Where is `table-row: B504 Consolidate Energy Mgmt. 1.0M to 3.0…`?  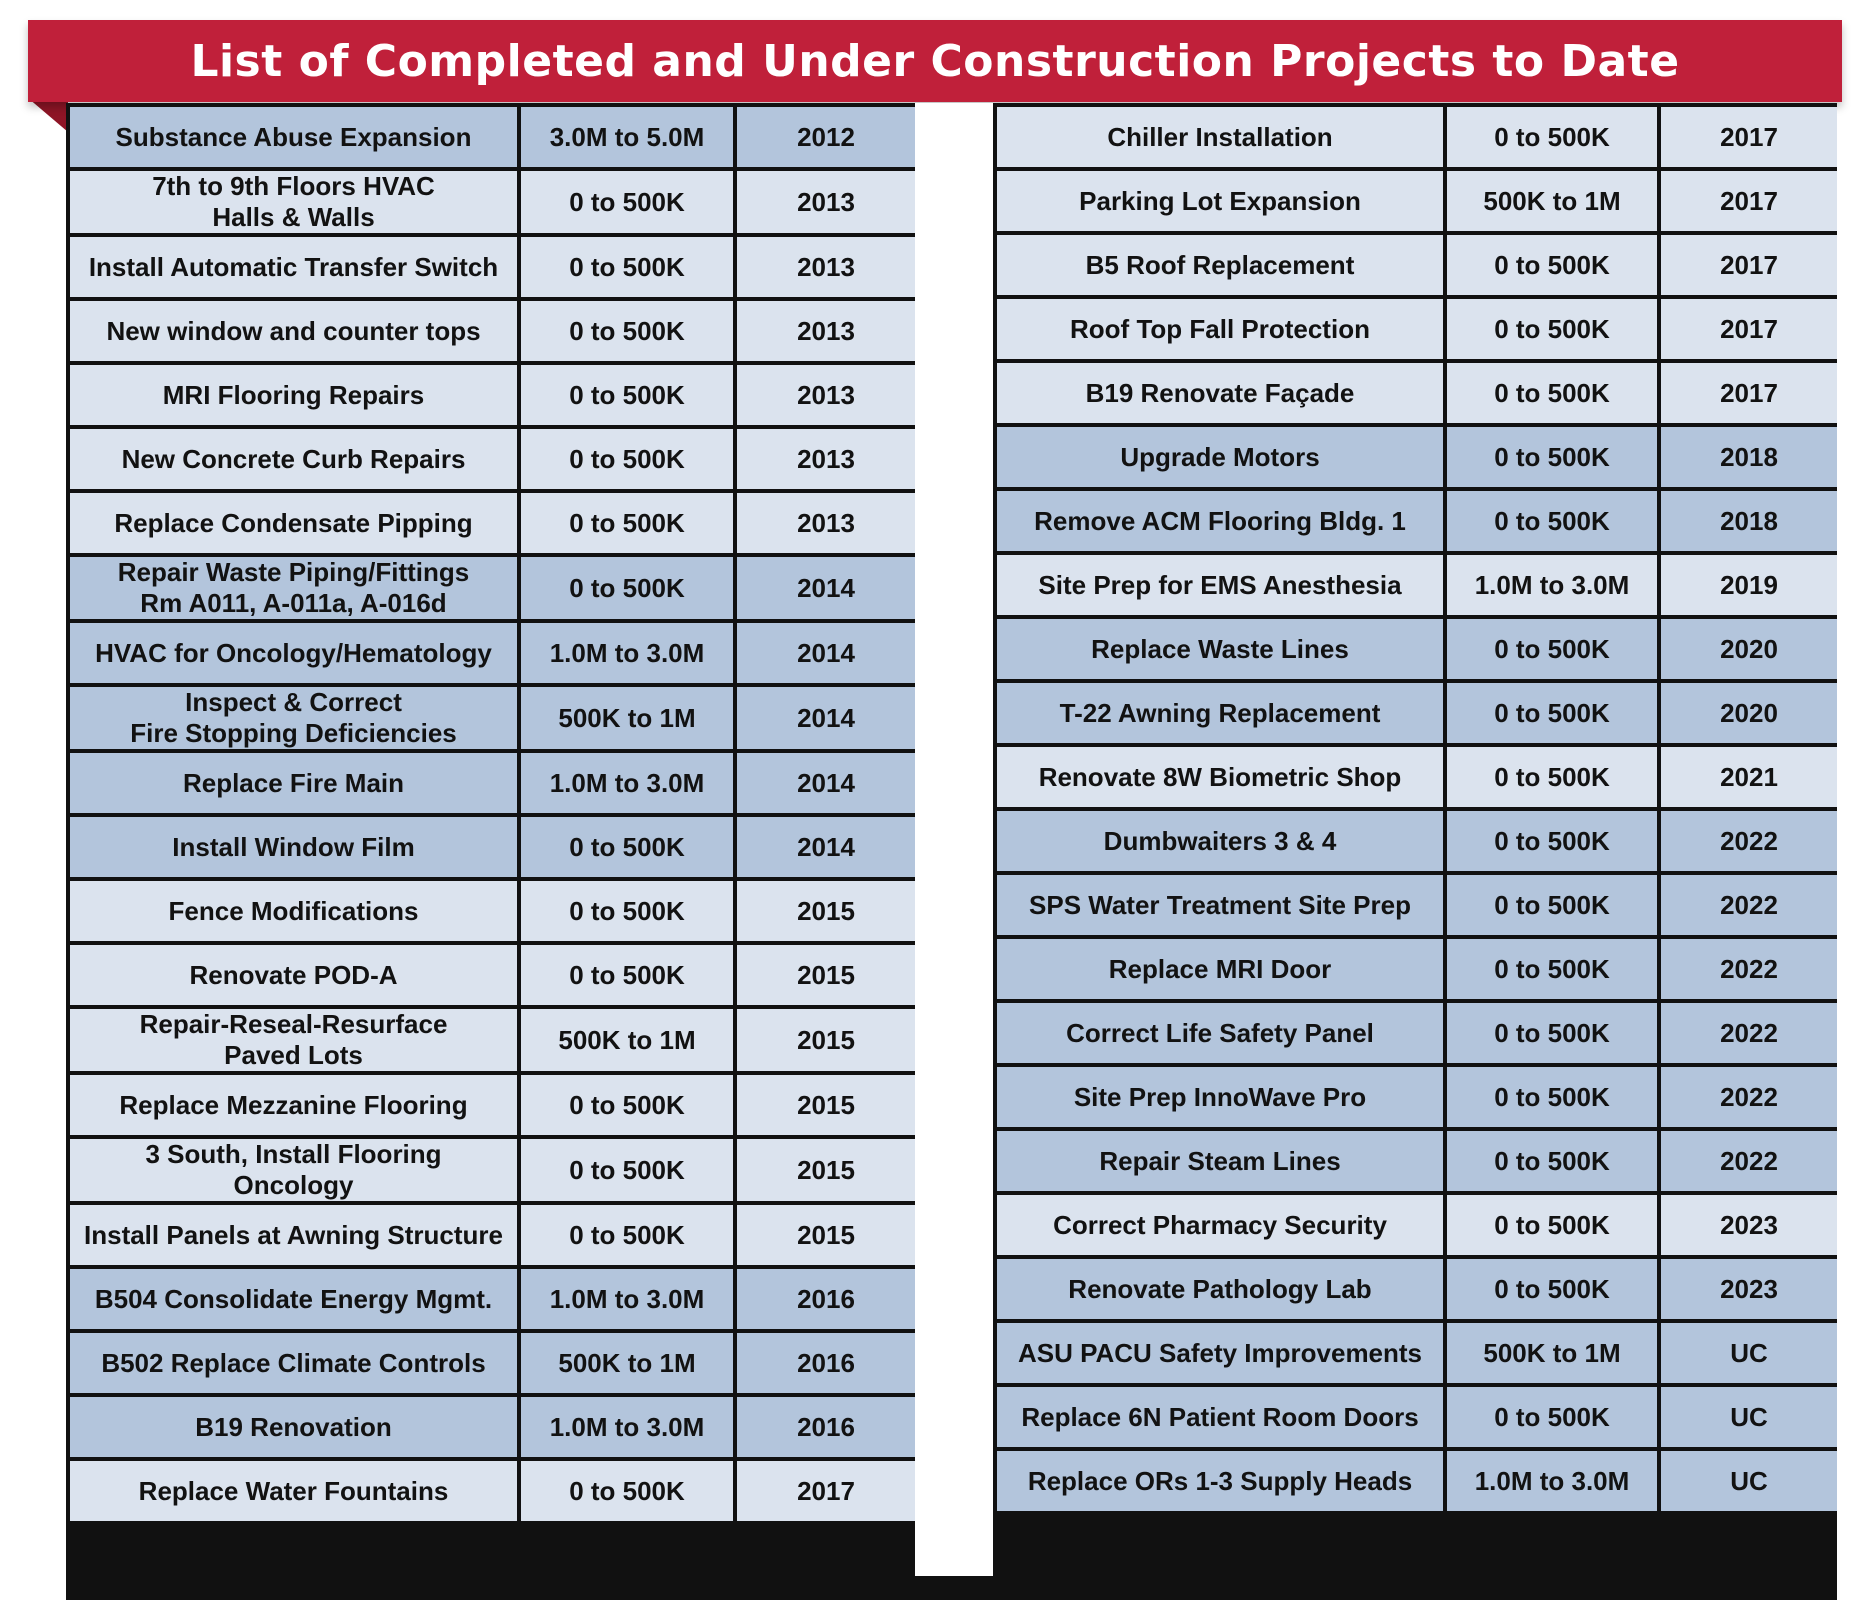
table-row: B504 Consolidate Energy Mgmt. 1.0M to 3.0… is located at coordinates (492, 1299).